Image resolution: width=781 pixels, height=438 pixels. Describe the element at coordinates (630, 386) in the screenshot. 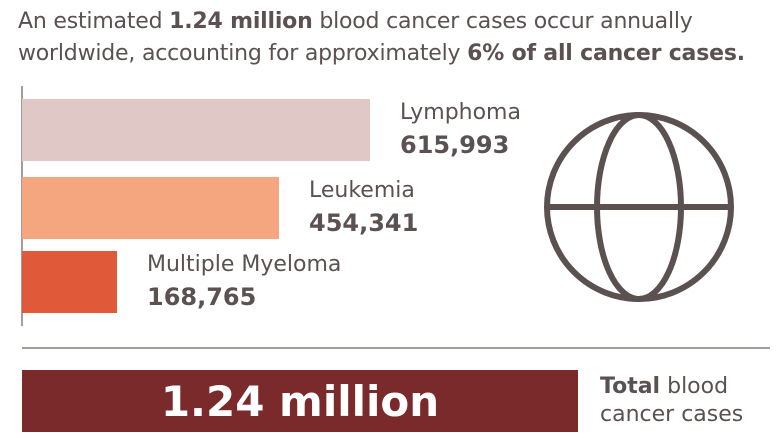

I see `total-caption-bold: Total` at that location.